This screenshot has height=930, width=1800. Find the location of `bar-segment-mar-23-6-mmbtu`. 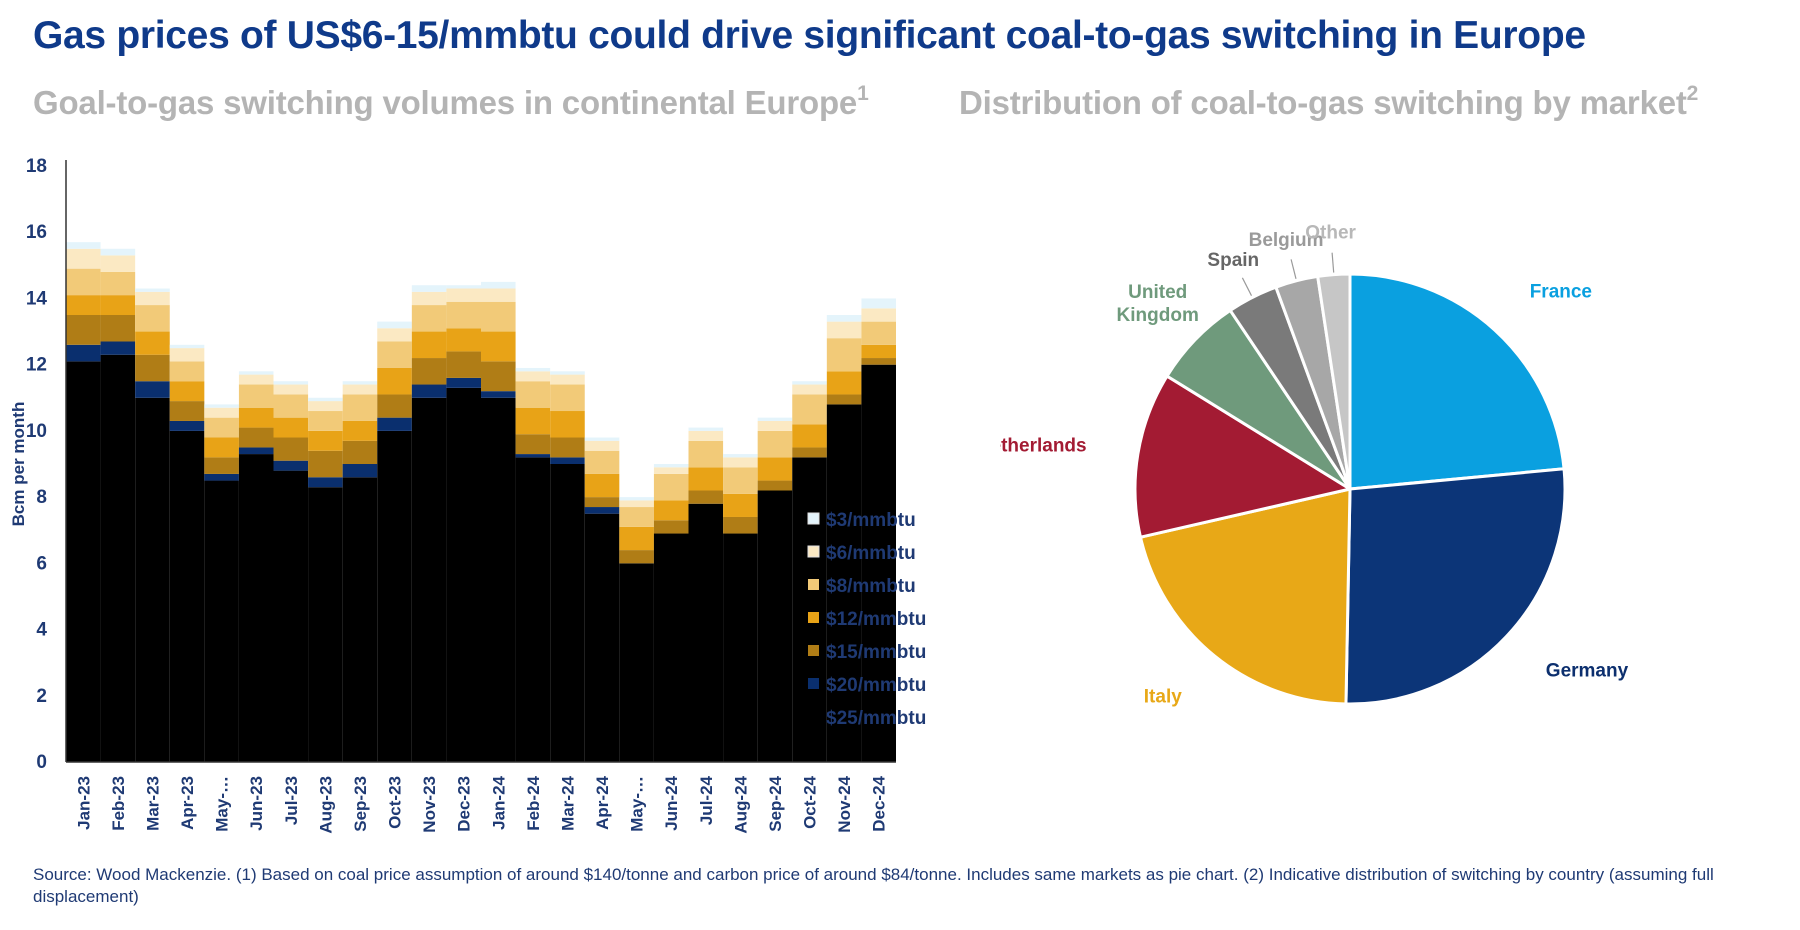

bar-segment-mar-23-6-mmbtu is located at coordinates (152, 298).